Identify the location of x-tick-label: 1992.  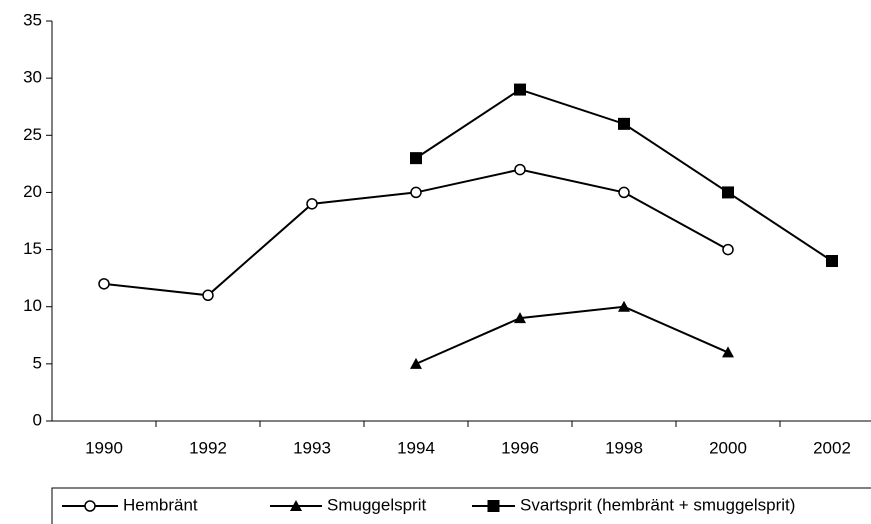
(208, 447).